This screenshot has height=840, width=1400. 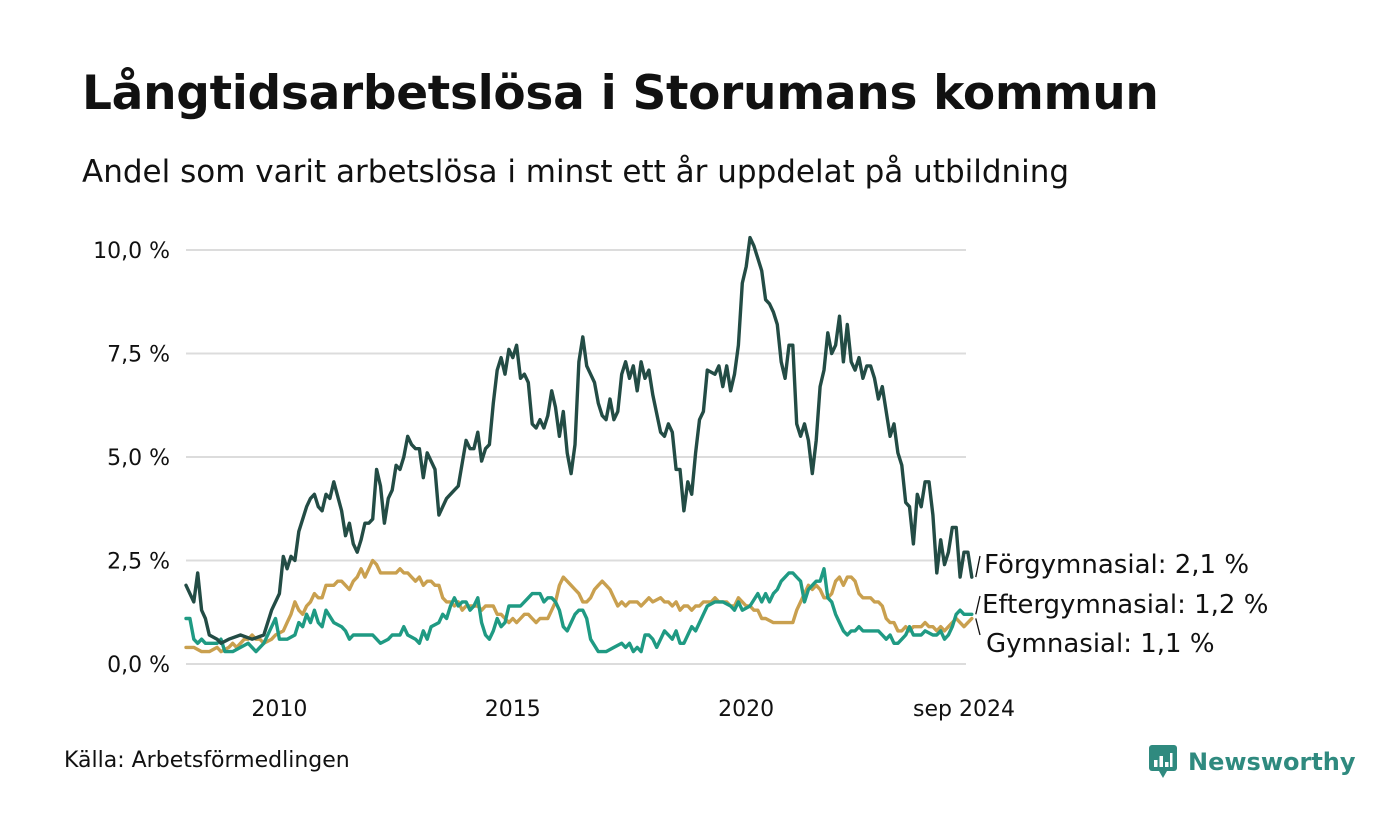 I want to click on y-tick-label: 2,5 %, so click(x=138, y=562).